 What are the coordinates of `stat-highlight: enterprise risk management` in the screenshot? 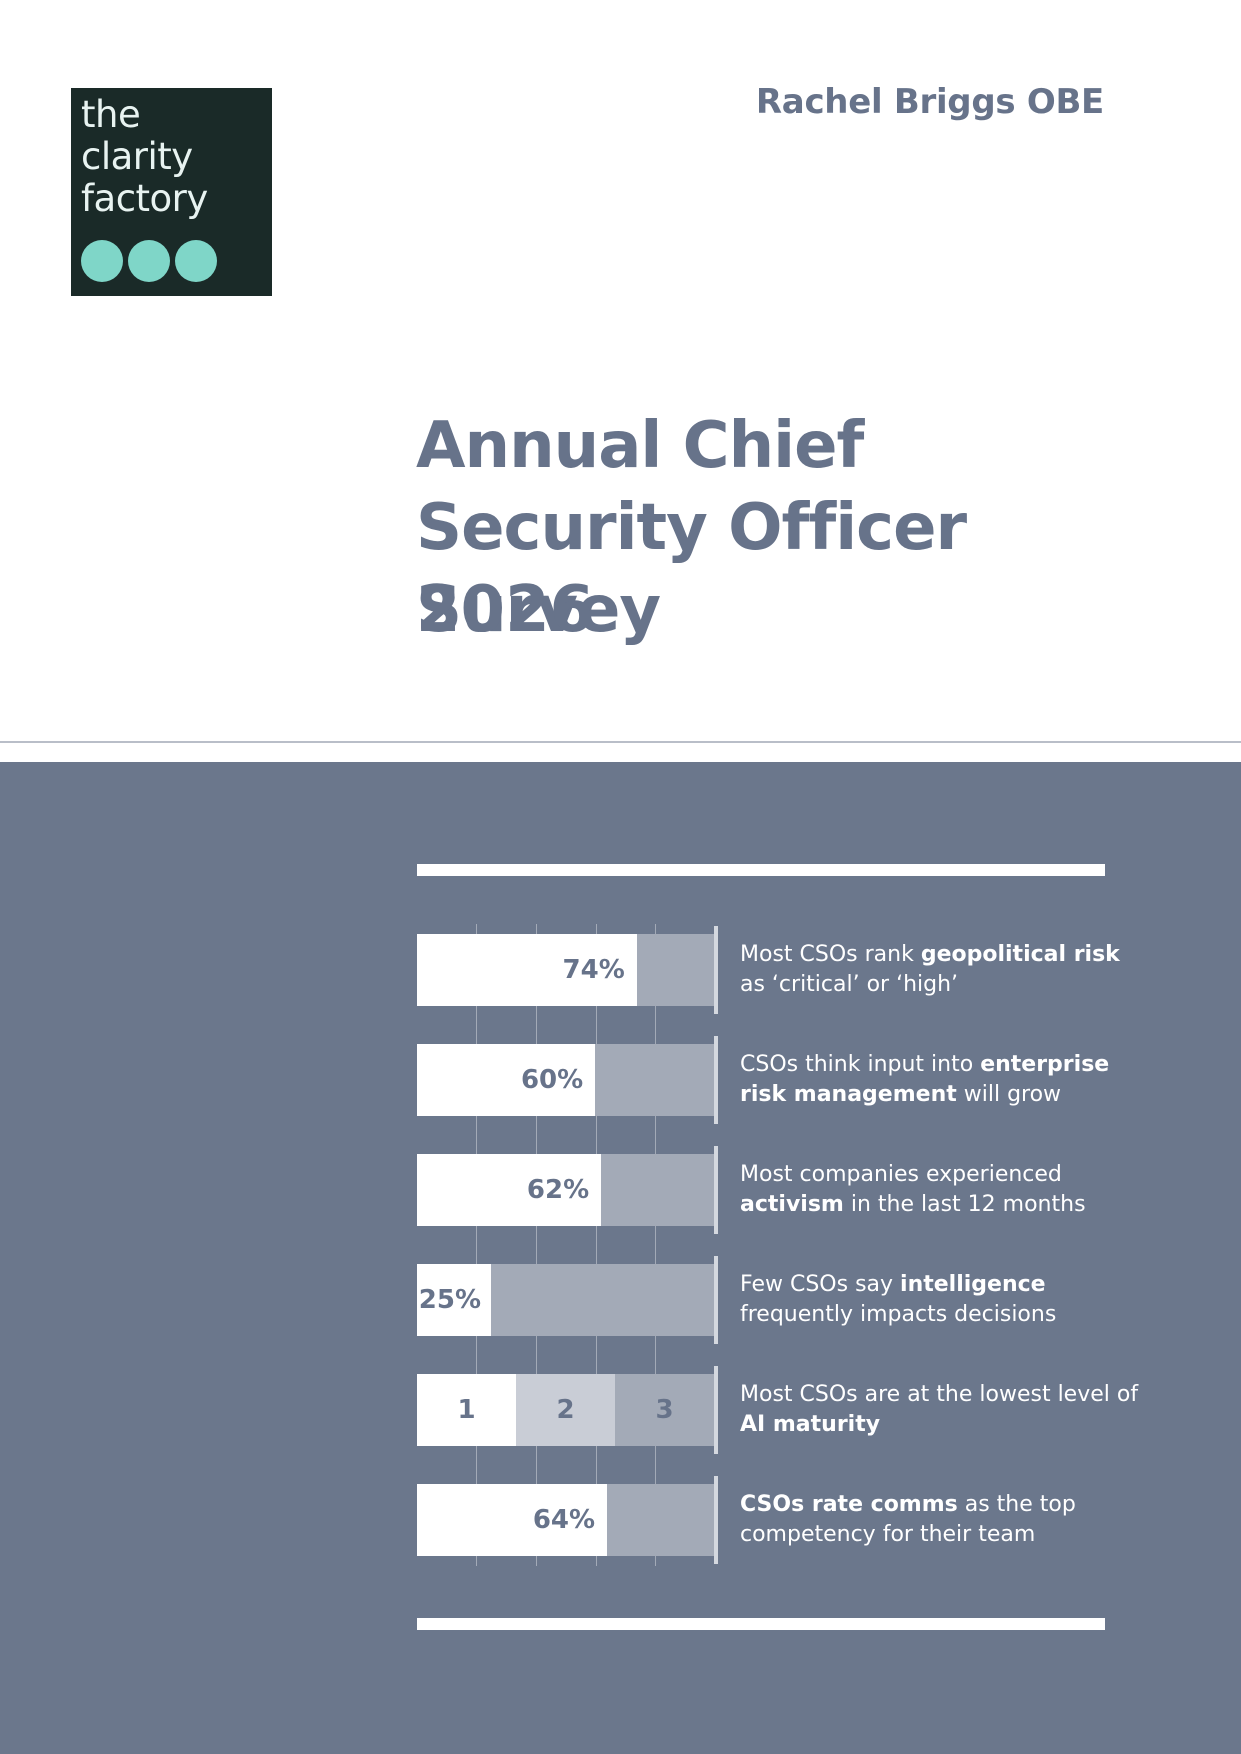 It's located at (925, 1079).